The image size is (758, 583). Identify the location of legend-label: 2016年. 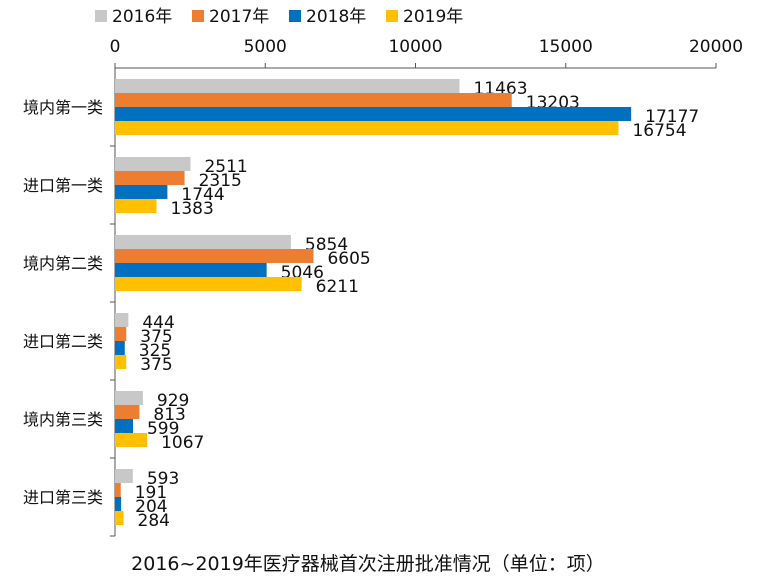
(142, 17).